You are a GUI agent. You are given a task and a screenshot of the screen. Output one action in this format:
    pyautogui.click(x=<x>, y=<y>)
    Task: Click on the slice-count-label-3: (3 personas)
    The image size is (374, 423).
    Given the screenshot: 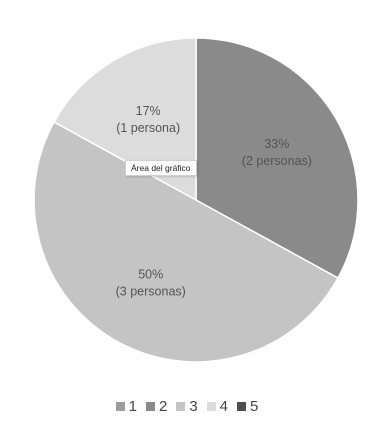 What is the action you would take?
    pyautogui.click(x=151, y=291)
    